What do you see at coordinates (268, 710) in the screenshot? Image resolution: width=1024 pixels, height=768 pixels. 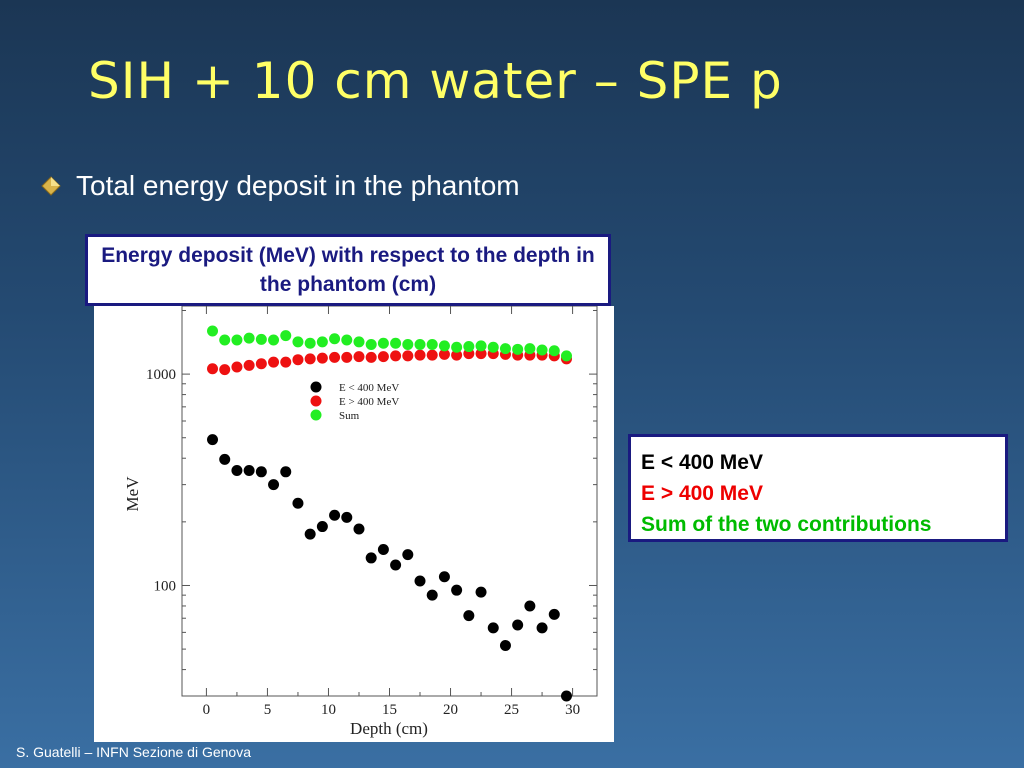 I see `x-tick-label: 5` at bounding box center [268, 710].